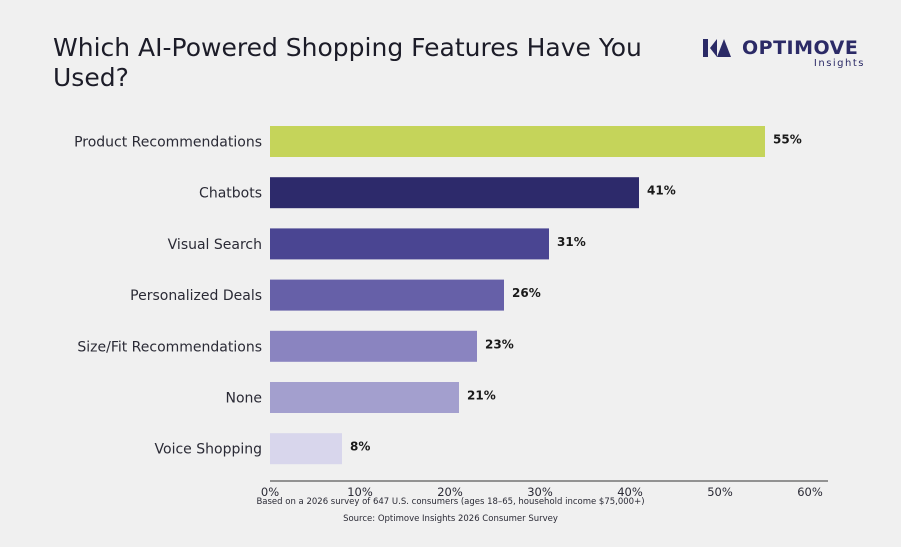 This screenshot has width=901, height=547. Describe the element at coordinates (360, 492) in the screenshot. I see `x-tick-label: 10%` at that location.